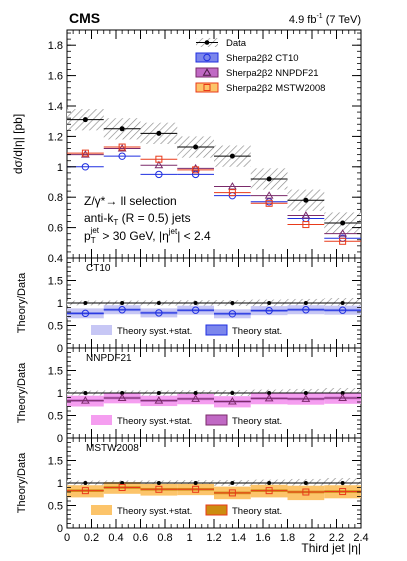 The height and width of the screenshot is (561, 407). What do you see at coordinates (18, 144) in the screenshot?
I see `main-ylabel: dσ/d|η| [pb]` at bounding box center [18, 144].